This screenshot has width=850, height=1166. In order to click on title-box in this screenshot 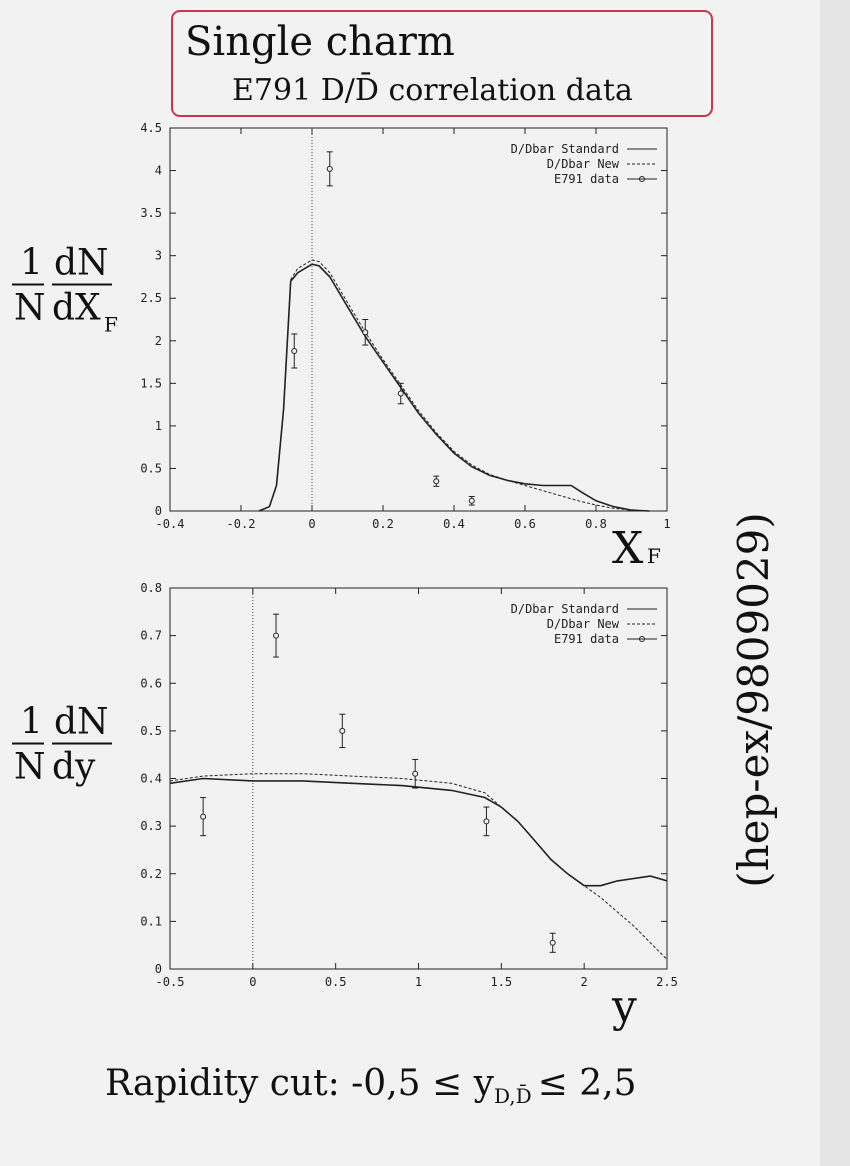, I will do `click(442, 63)`.